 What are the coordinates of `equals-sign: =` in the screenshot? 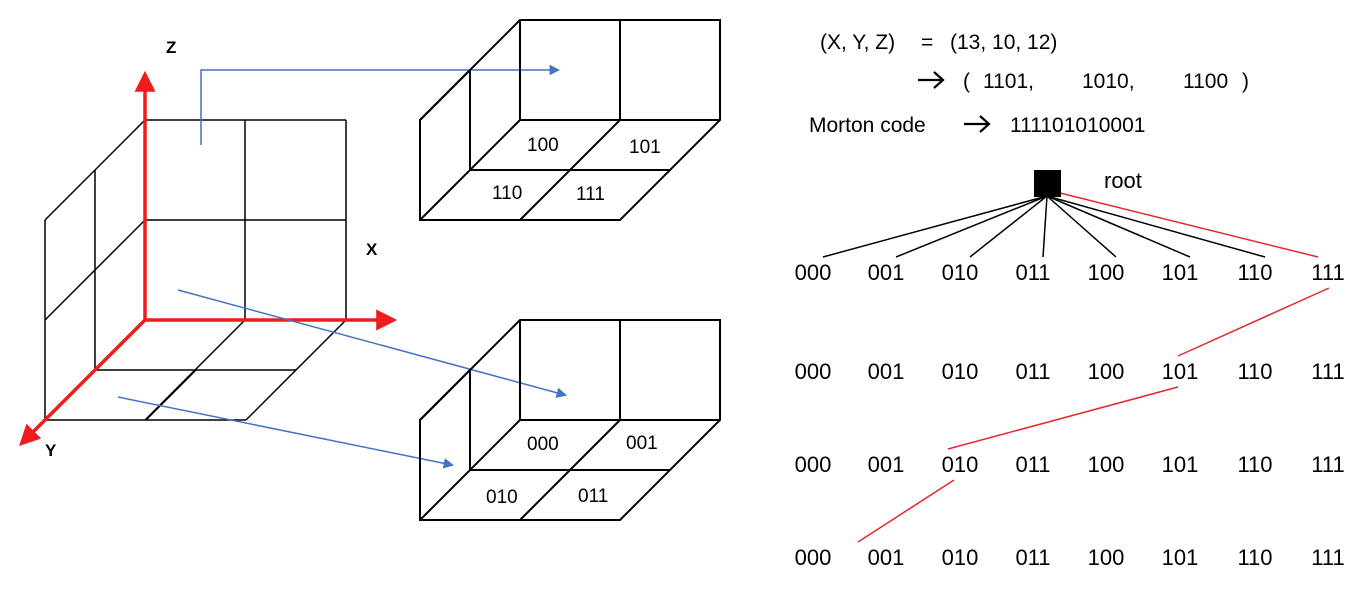 It's located at (927, 42).